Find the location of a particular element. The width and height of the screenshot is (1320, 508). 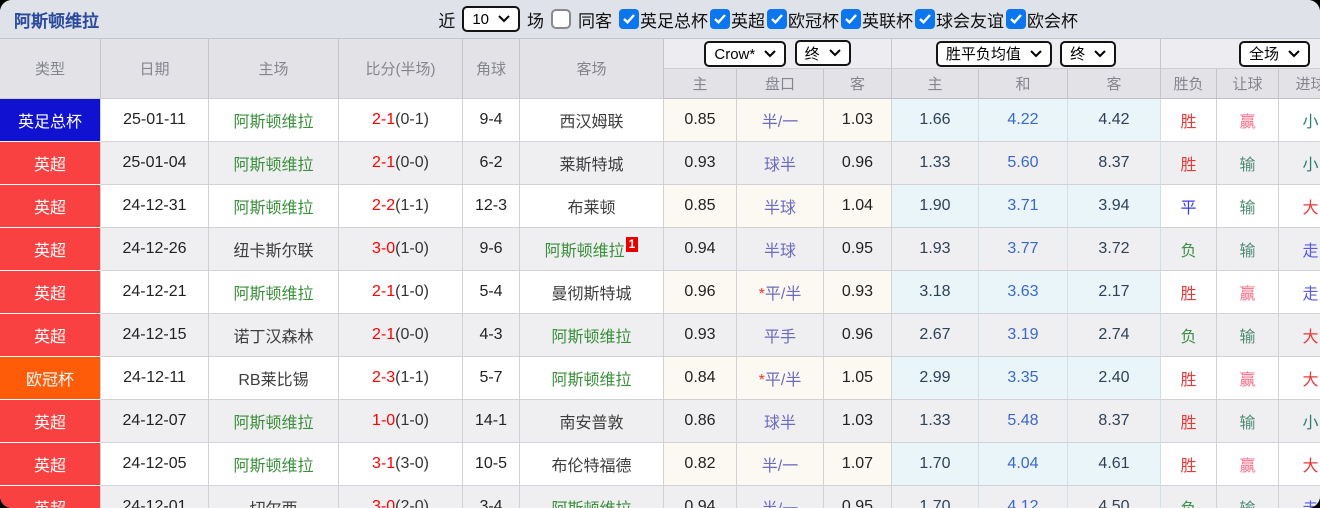

away-team-cell: 莱斯特城 is located at coordinates (592, 163).